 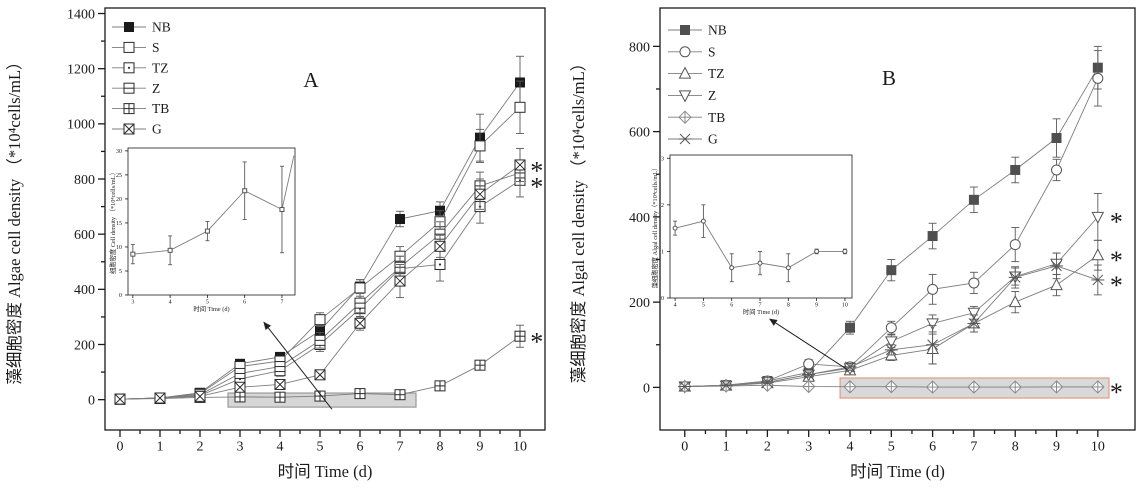 I want to click on legend-a: NB S TZ Z TB G, so click(x=141, y=78).